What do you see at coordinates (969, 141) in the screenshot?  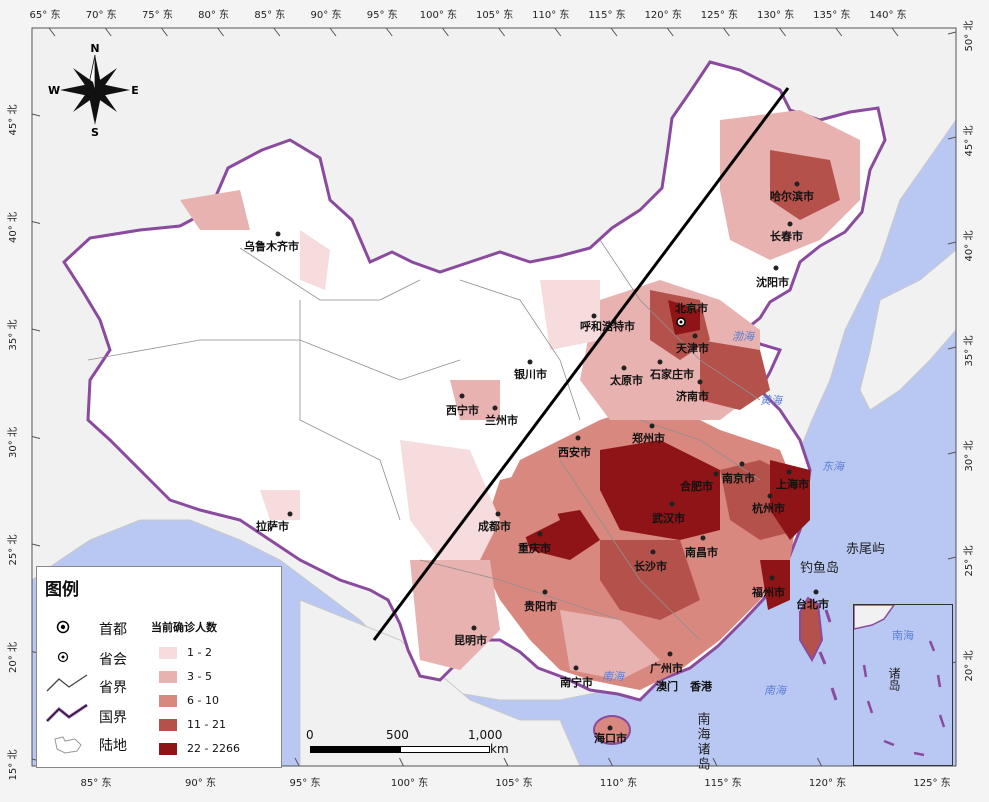 I see `right-tick-1: 45° 北` at bounding box center [969, 141].